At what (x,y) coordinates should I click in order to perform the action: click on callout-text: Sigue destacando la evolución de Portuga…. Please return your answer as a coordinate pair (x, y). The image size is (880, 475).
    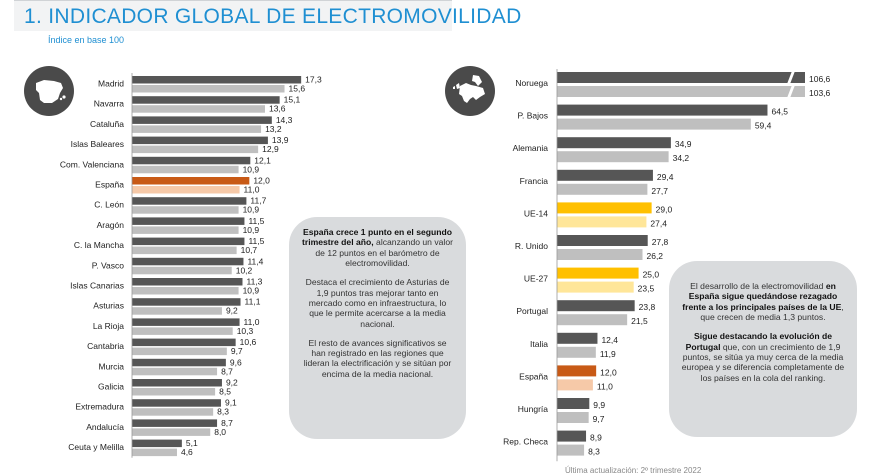
    Looking at the image, I should click on (758, 341).